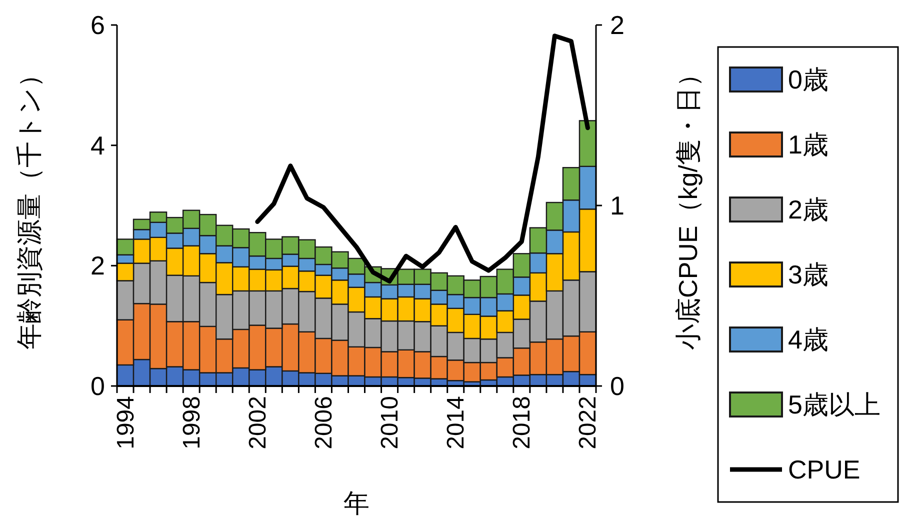  What do you see at coordinates (357, 503) in the screenshot?
I see `x-axis-title: 年` at bounding box center [357, 503].